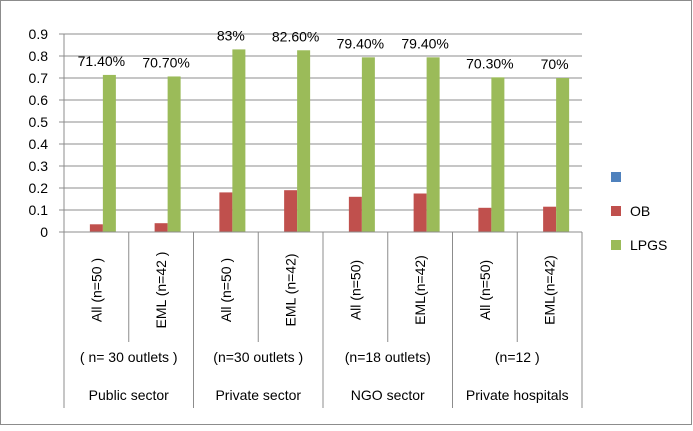 This screenshot has width=693, height=431. I want to click on group-label: Private hospitals, so click(517, 395).